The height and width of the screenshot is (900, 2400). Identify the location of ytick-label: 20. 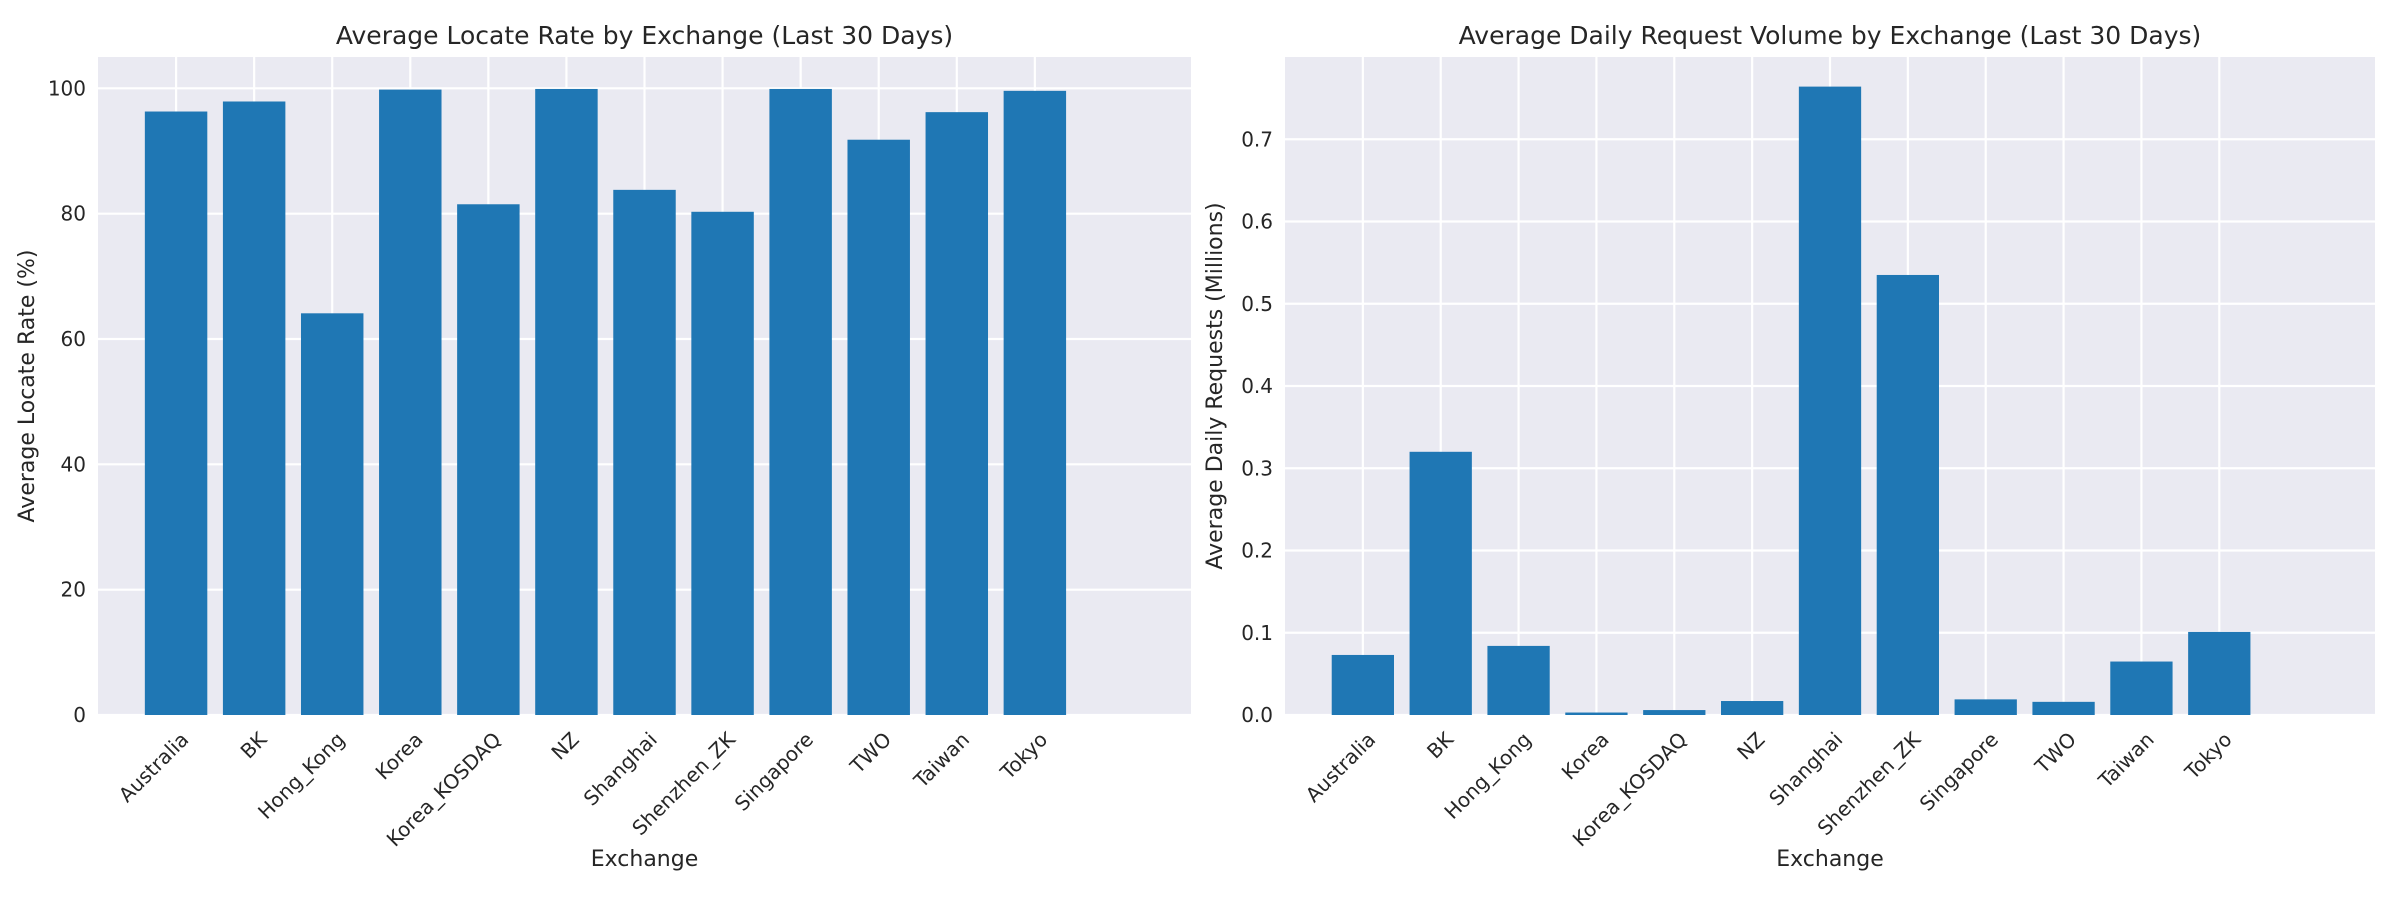
(73, 590).